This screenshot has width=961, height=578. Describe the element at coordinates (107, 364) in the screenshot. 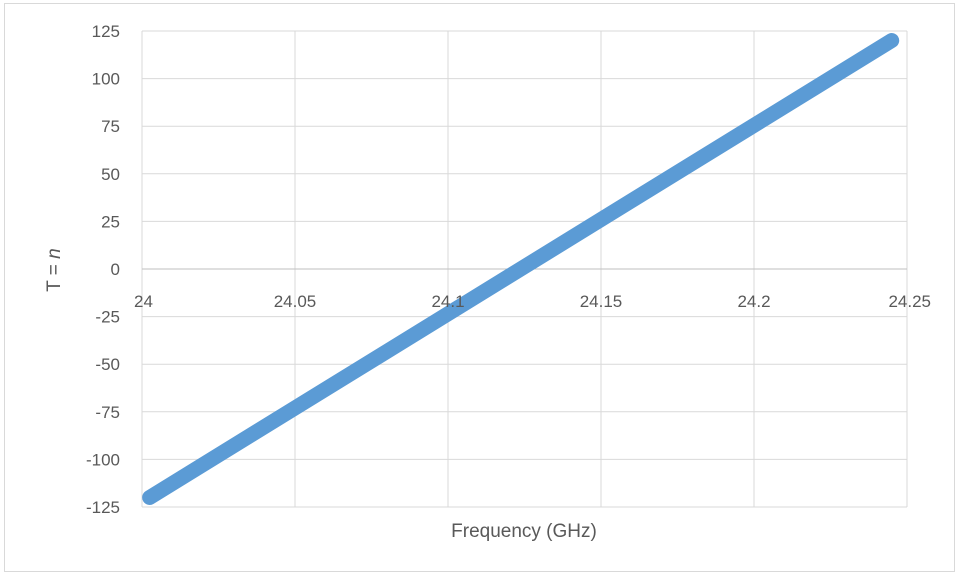

I see `y-tick-label: -50` at that location.